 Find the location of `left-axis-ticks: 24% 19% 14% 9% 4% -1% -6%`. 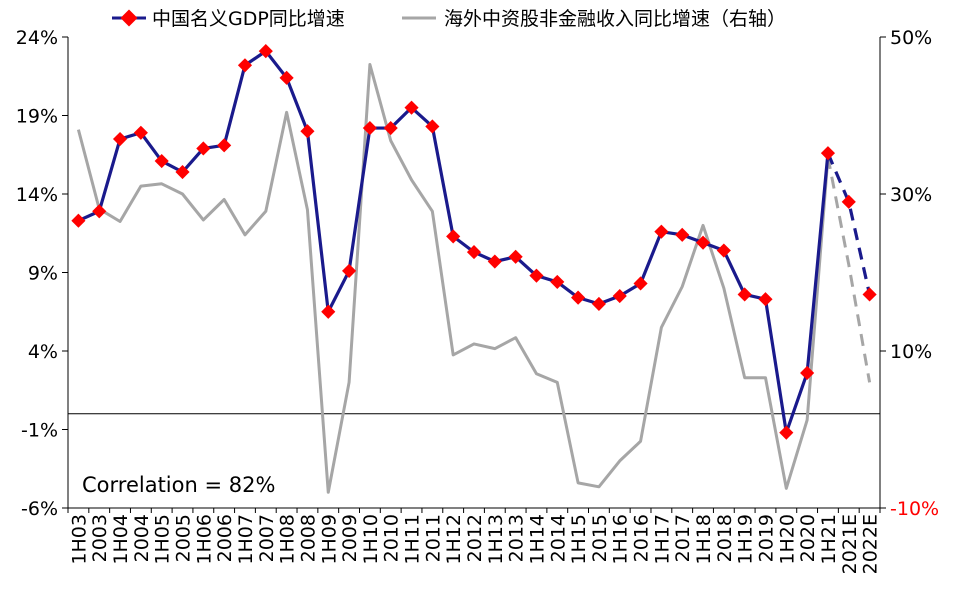

left-axis-ticks: 24% 19% 14% 9% 4% -1% -6% is located at coordinates (42, 273).